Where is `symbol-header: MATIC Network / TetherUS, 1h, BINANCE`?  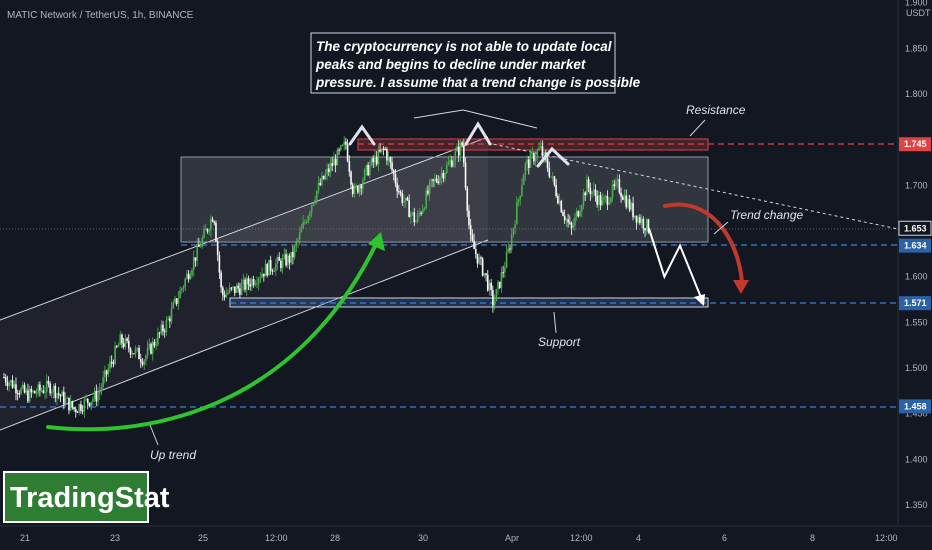 symbol-header: MATIC Network / TetherUS, 1h, BINANCE is located at coordinates (100, 15).